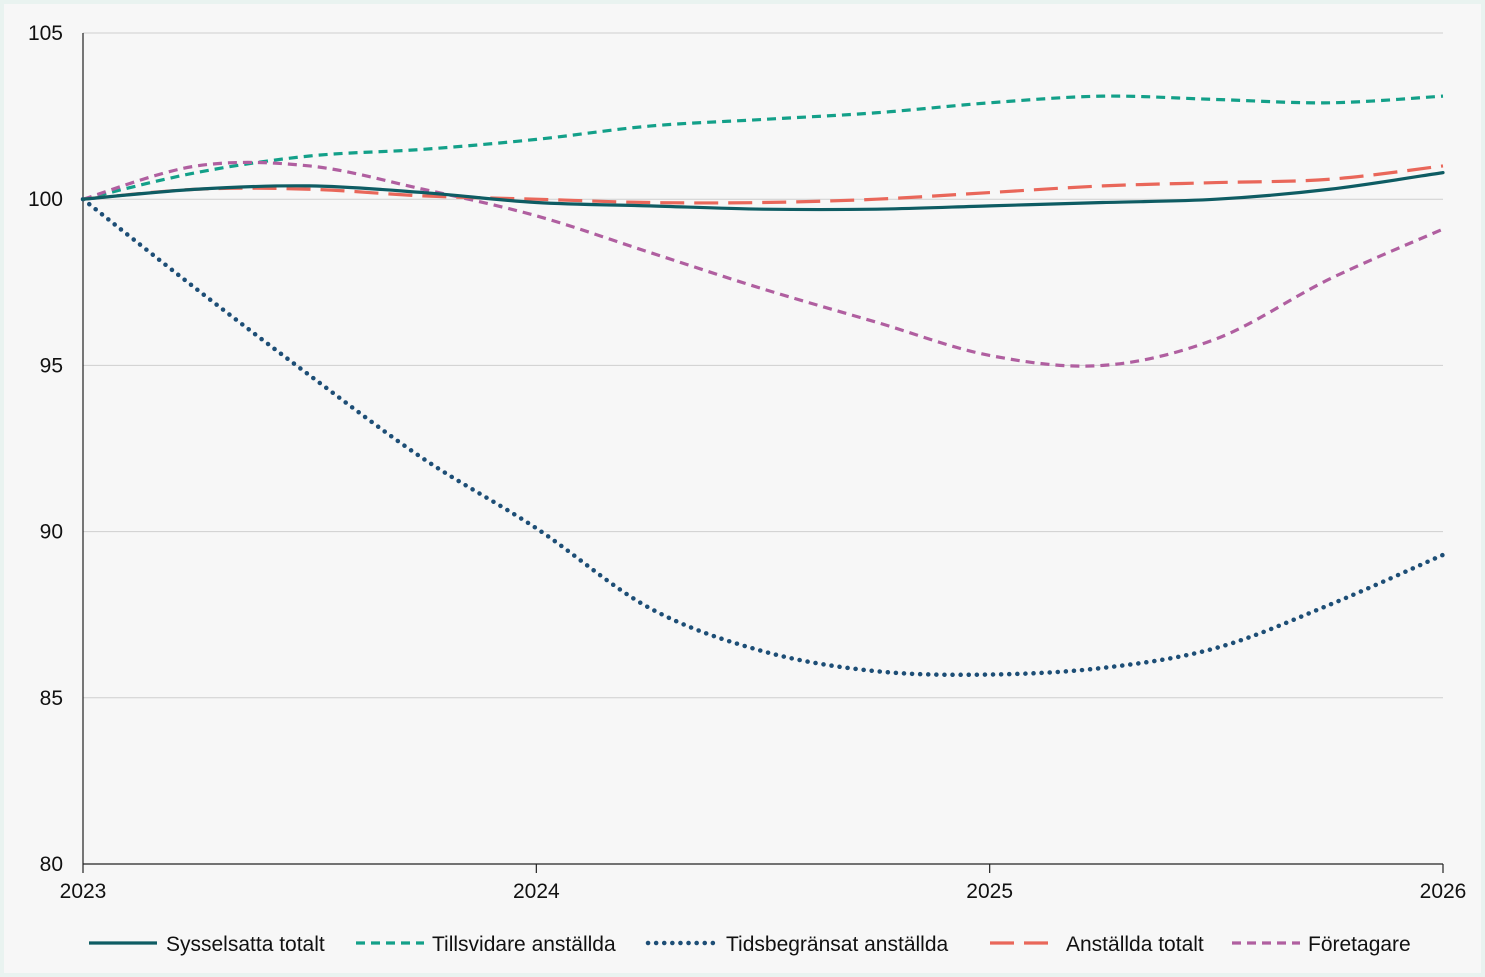  Describe the element at coordinates (83, 891) in the screenshot. I see `x-tick-label: 2023` at that location.